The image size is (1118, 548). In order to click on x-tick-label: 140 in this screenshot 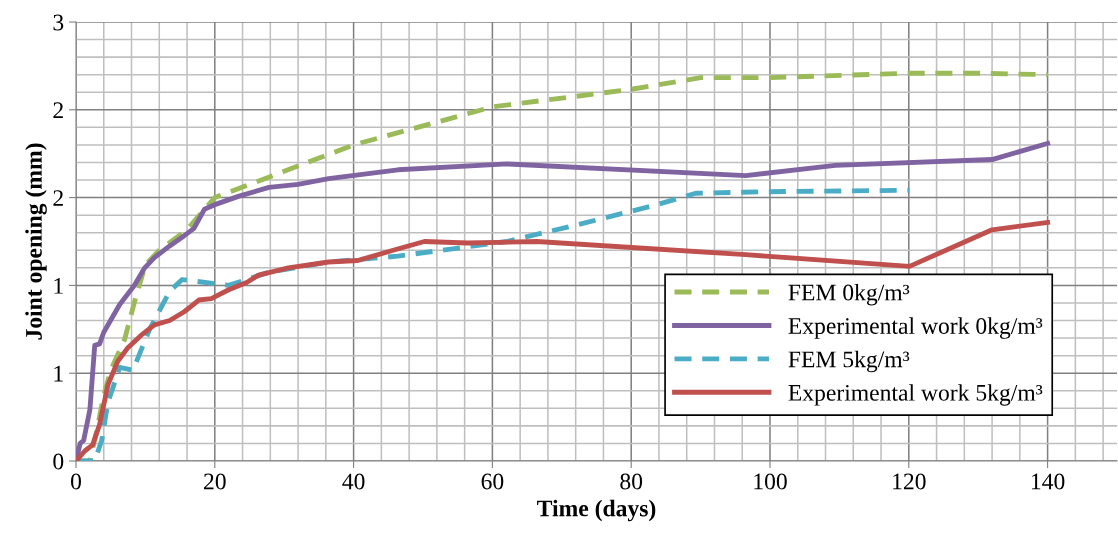, I will do `click(1048, 481)`.